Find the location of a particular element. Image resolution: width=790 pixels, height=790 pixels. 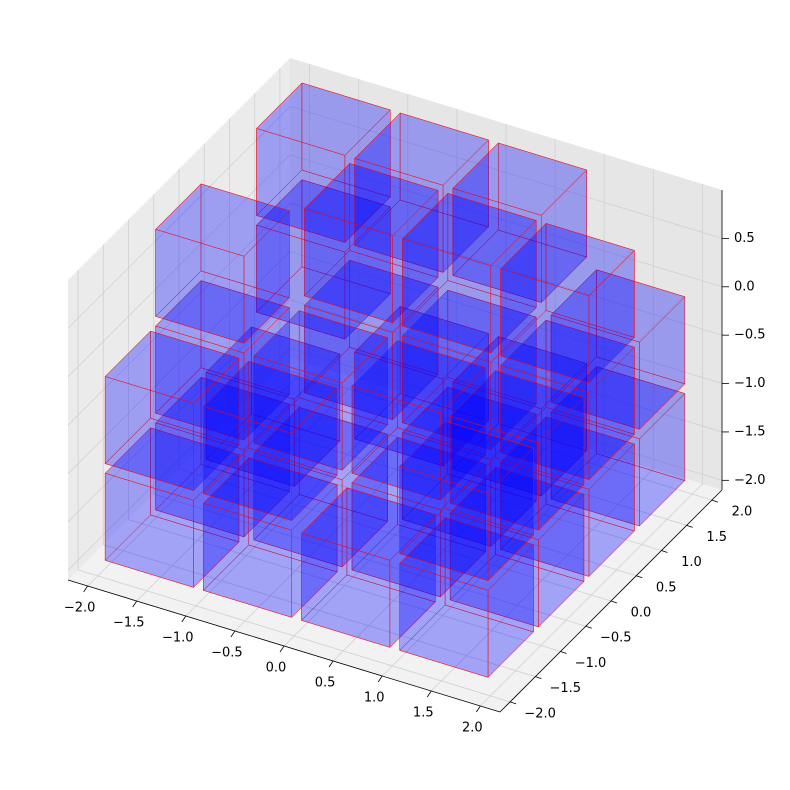

x-tick-label: 1.5 is located at coordinates (423, 713).